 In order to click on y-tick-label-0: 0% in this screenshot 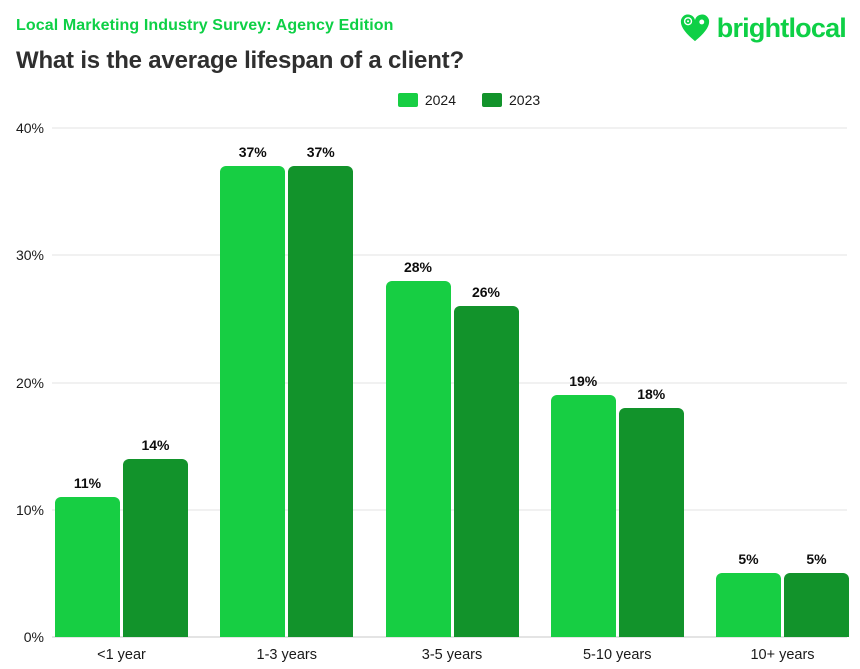, I will do `click(33, 637)`.